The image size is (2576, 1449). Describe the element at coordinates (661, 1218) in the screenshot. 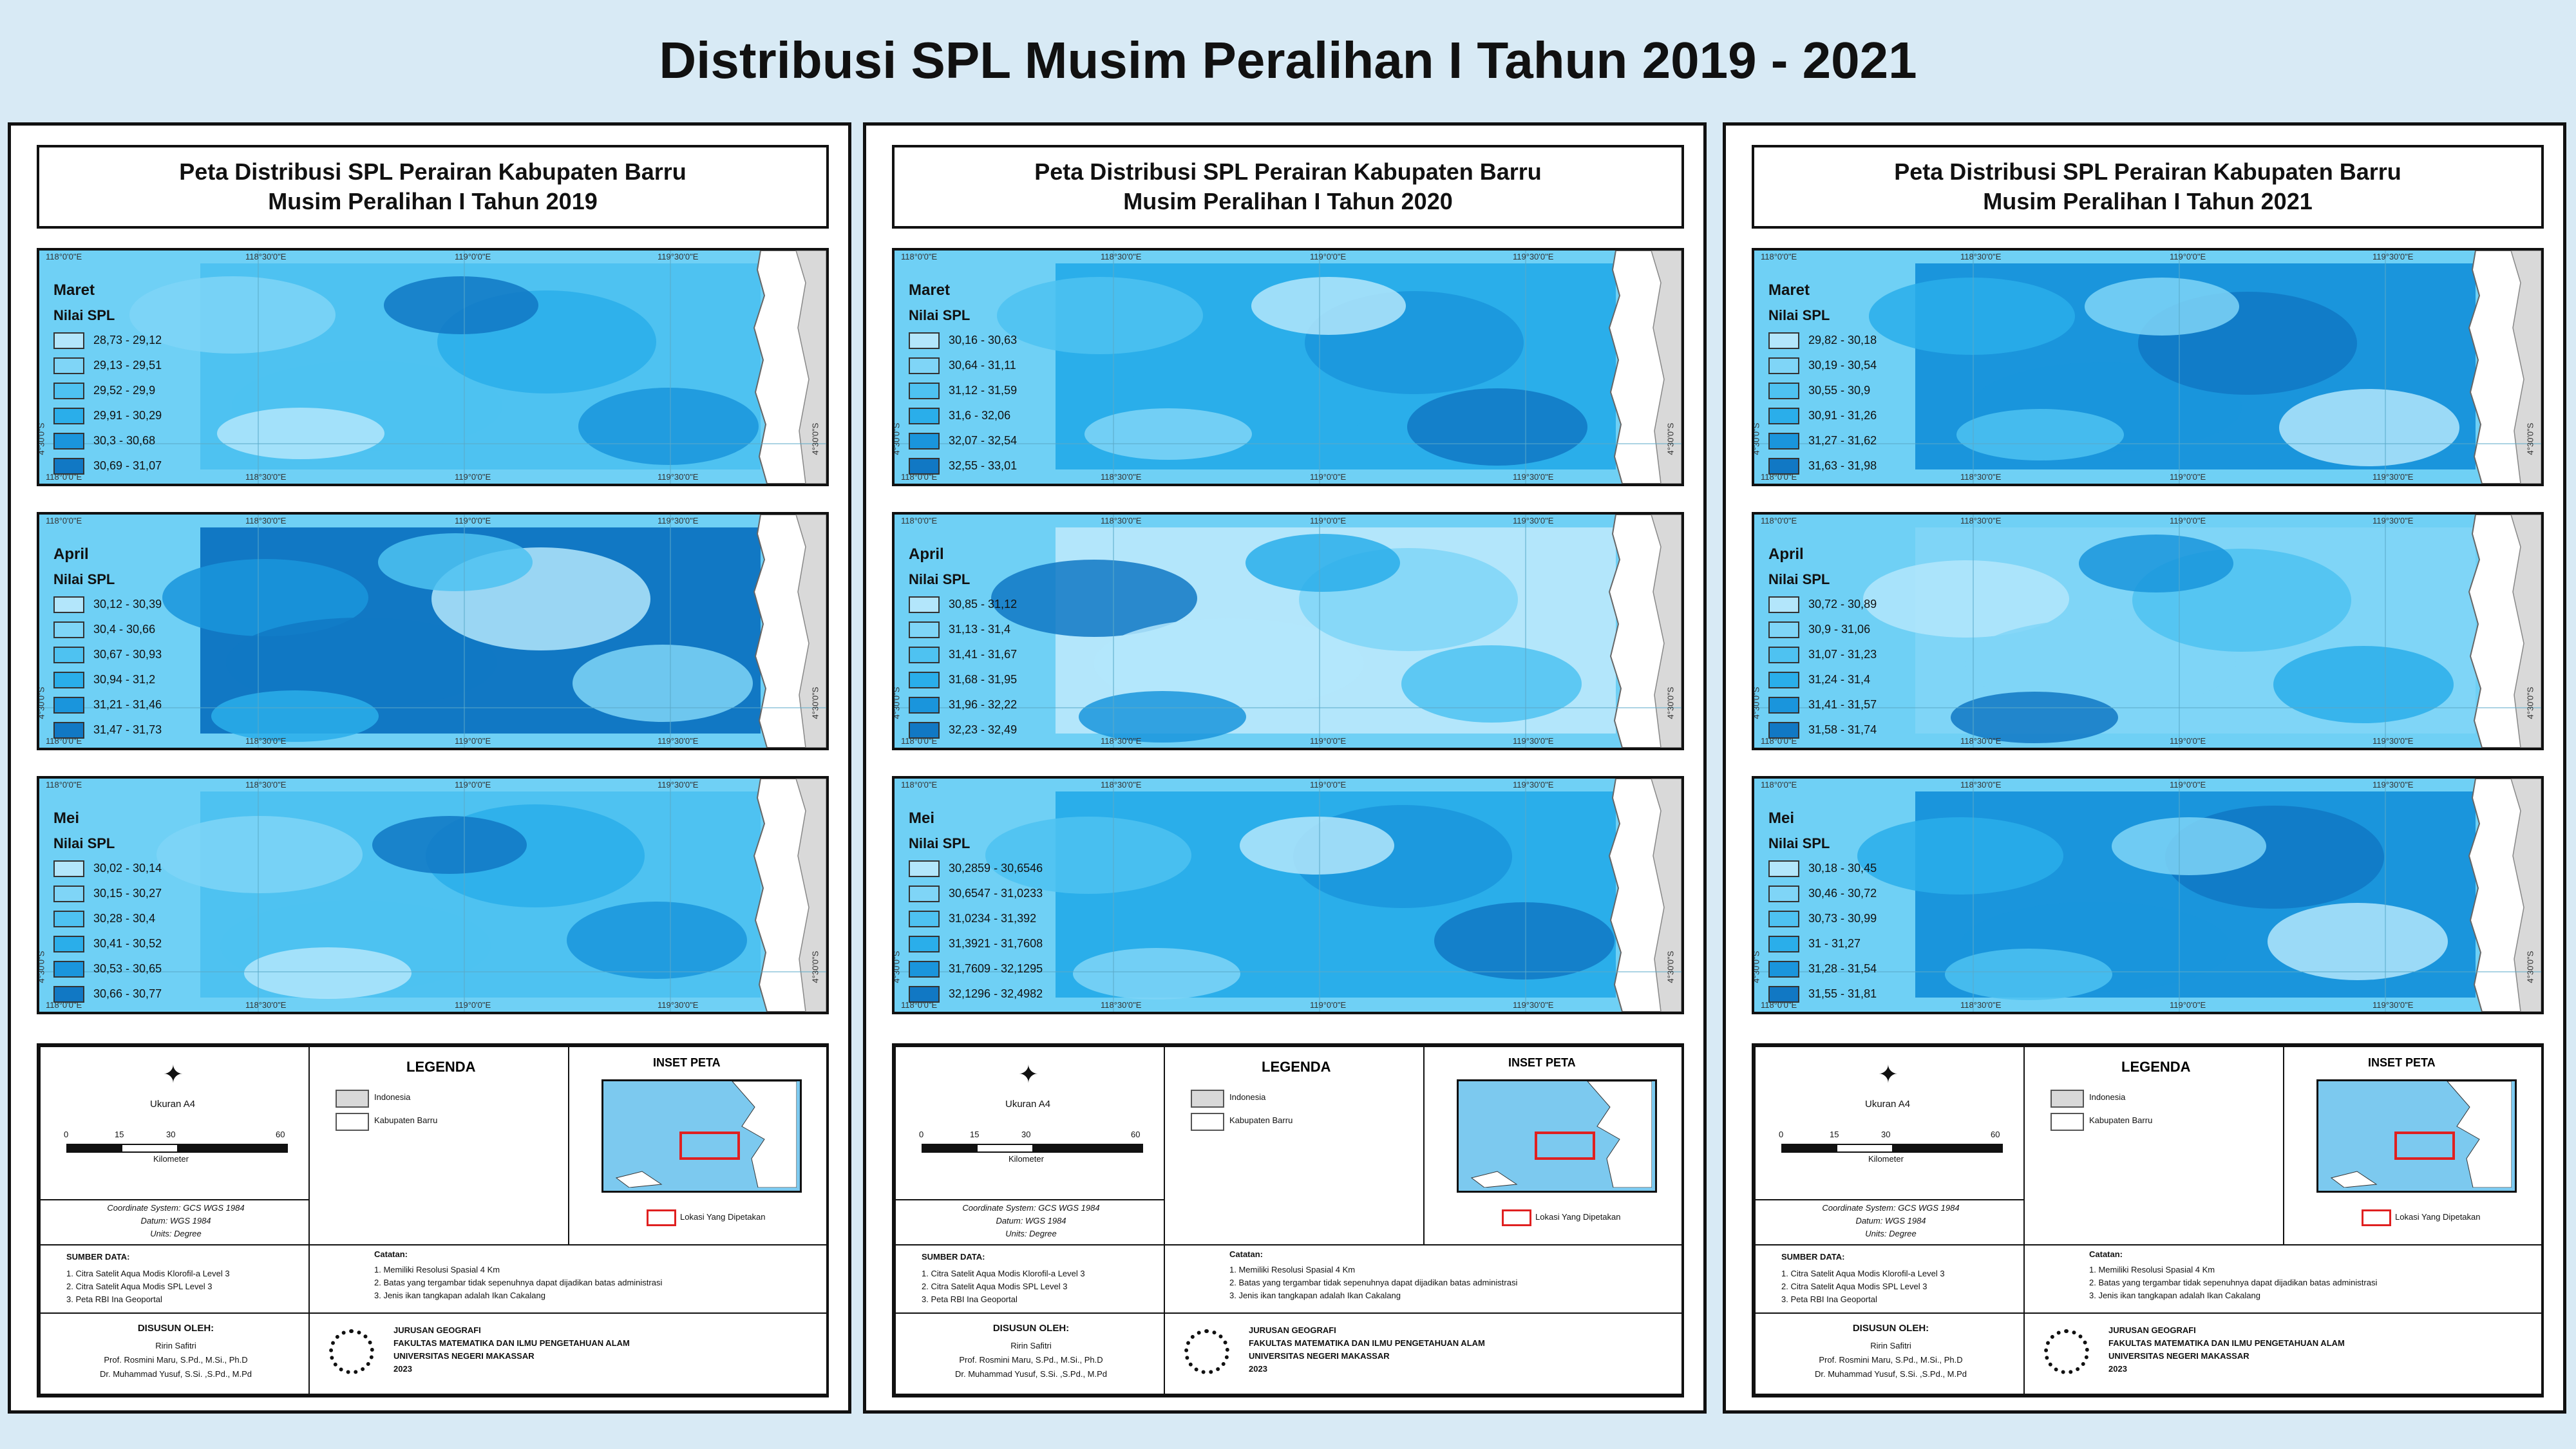

I see `inset-legend-swatch` at that location.